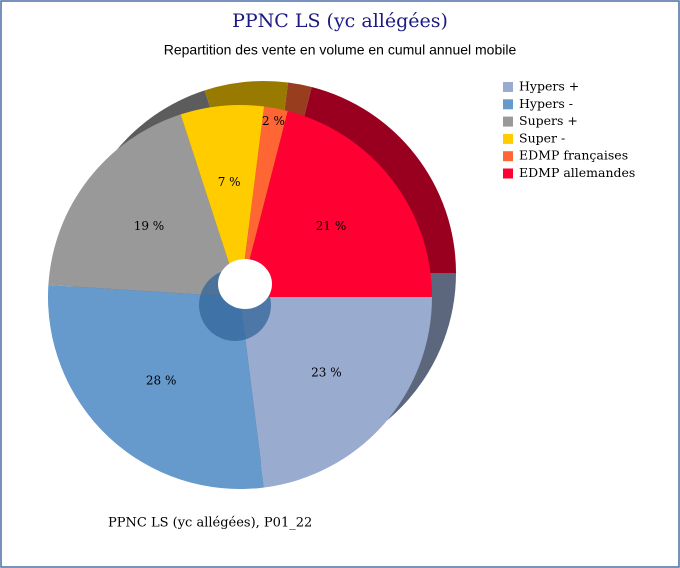 This screenshot has width=680, height=568. What do you see at coordinates (161, 380) in the screenshot?
I see `data-label: 28 %` at bounding box center [161, 380].